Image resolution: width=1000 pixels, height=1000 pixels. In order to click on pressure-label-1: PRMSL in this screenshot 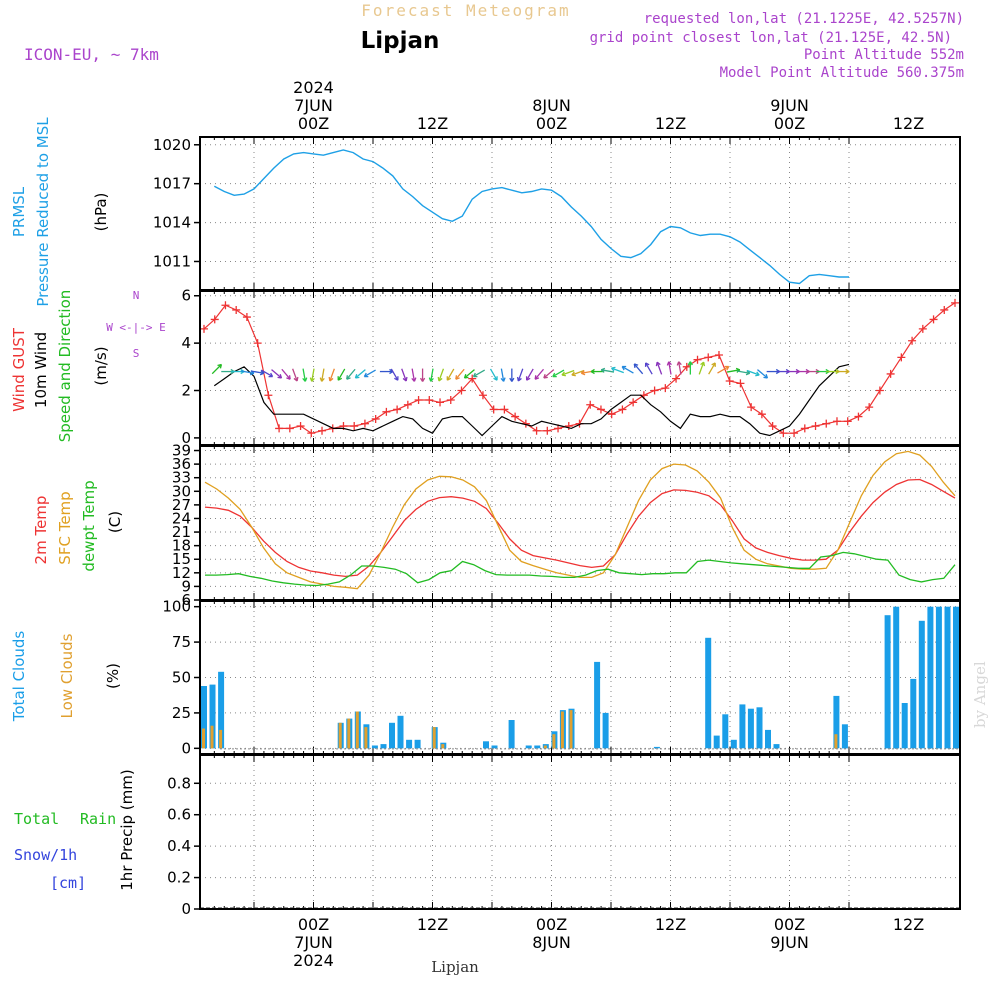, I will do `click(19, 211)`.